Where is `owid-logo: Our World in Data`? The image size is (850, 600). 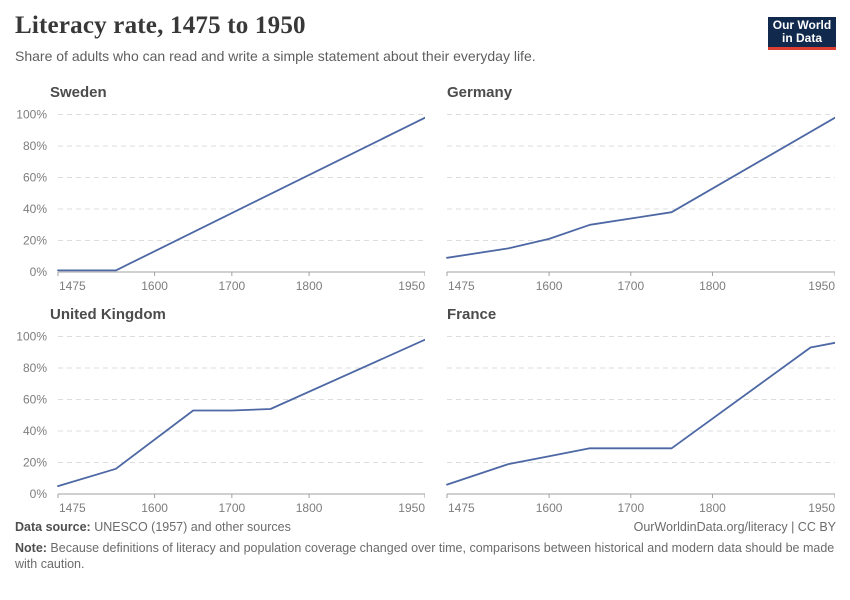
owid-logo: Our World in Data is located at coordinates (802, 33).